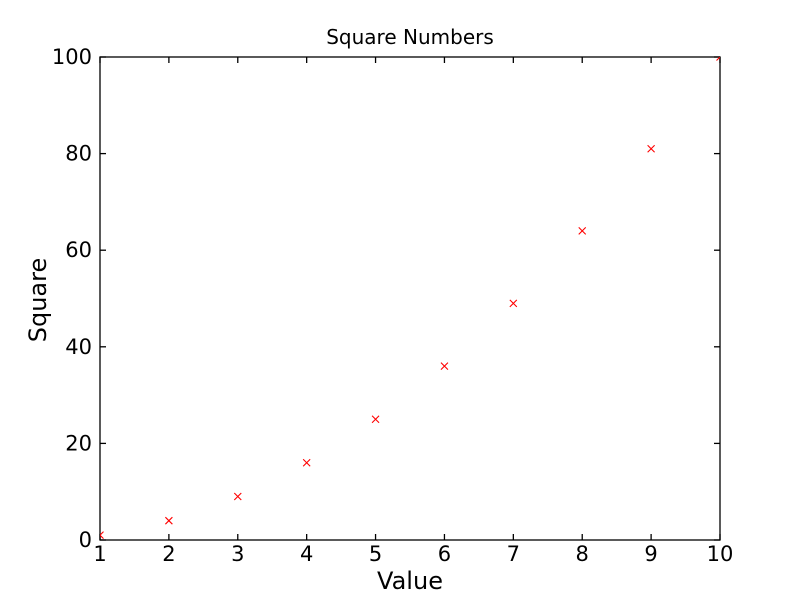 This screenshot has width=800, height=600. Describe the element at coordinates (410, 37) in the screenshot. I see `chart-title: Square Numbers` at that location.